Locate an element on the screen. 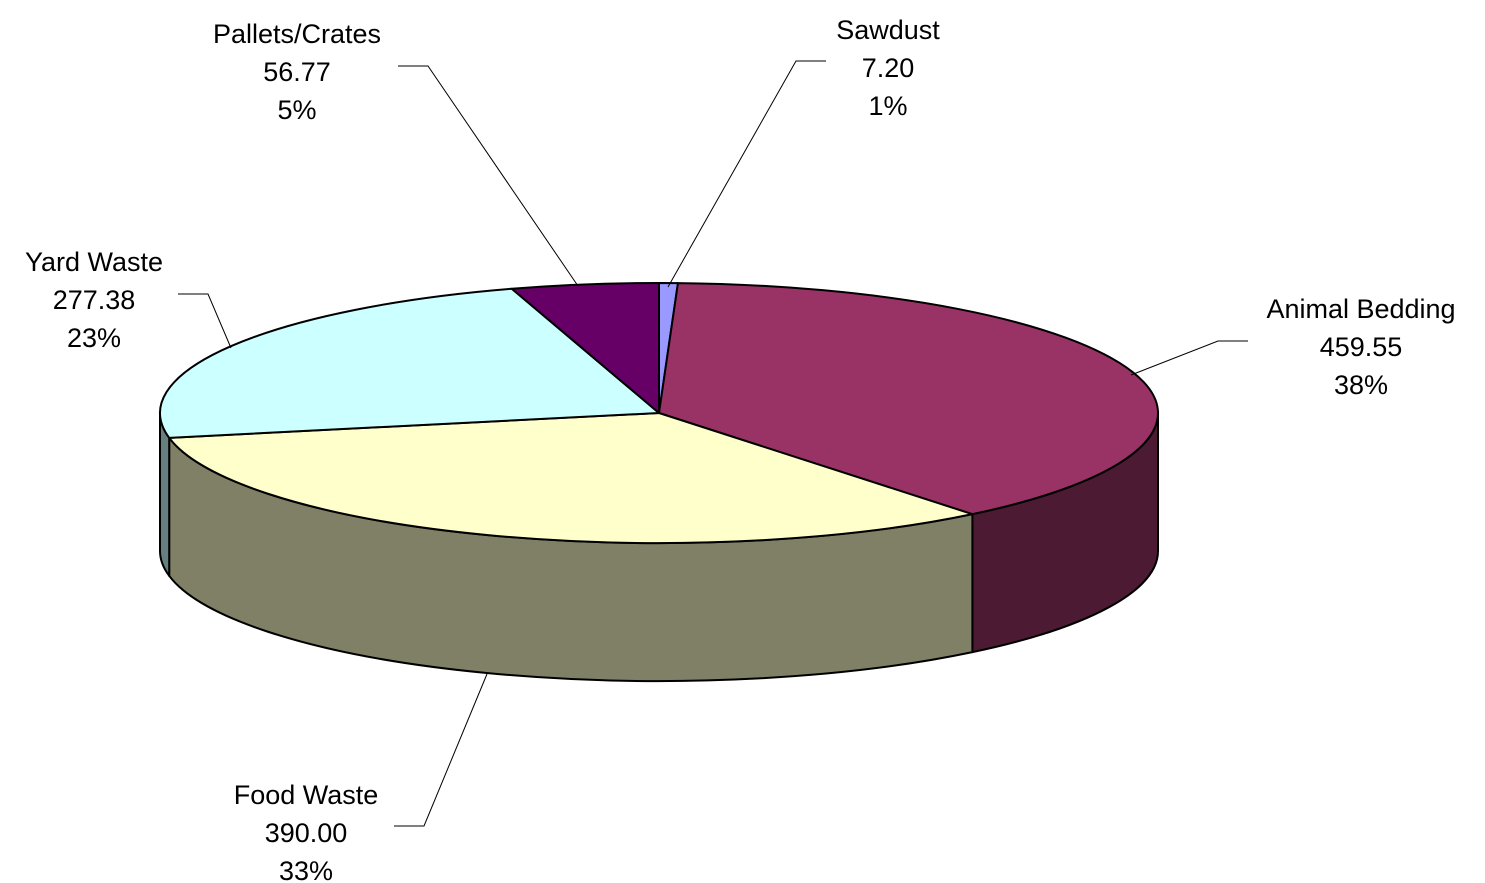 Image resolution: width=1485 pixels, height=883 pixels. leader-line-pallets-crates is located at coordinates (488, 176).